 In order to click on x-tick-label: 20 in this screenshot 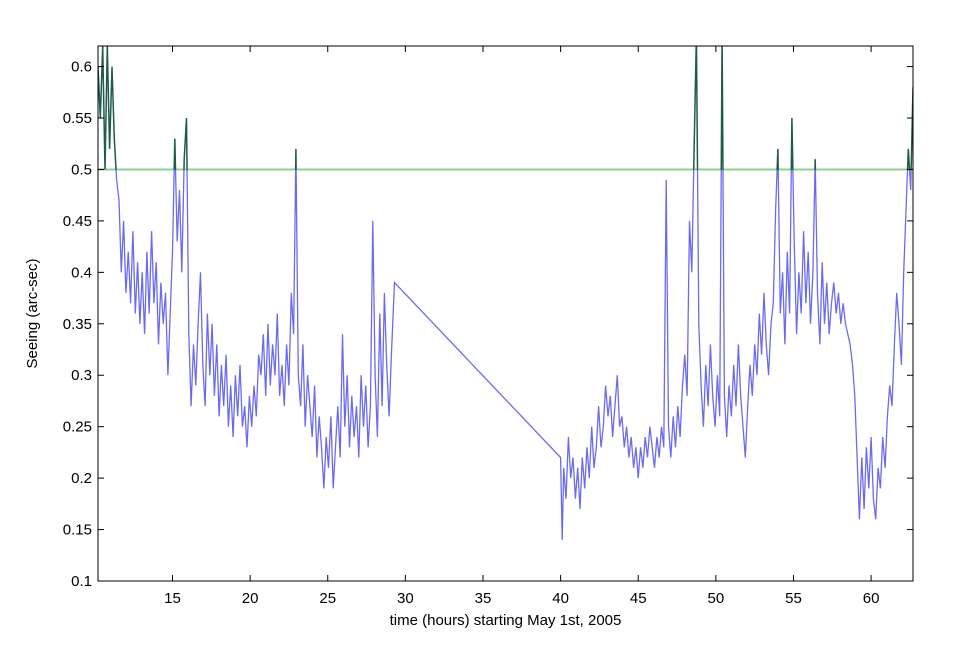, I will do `click(250, 598)`.